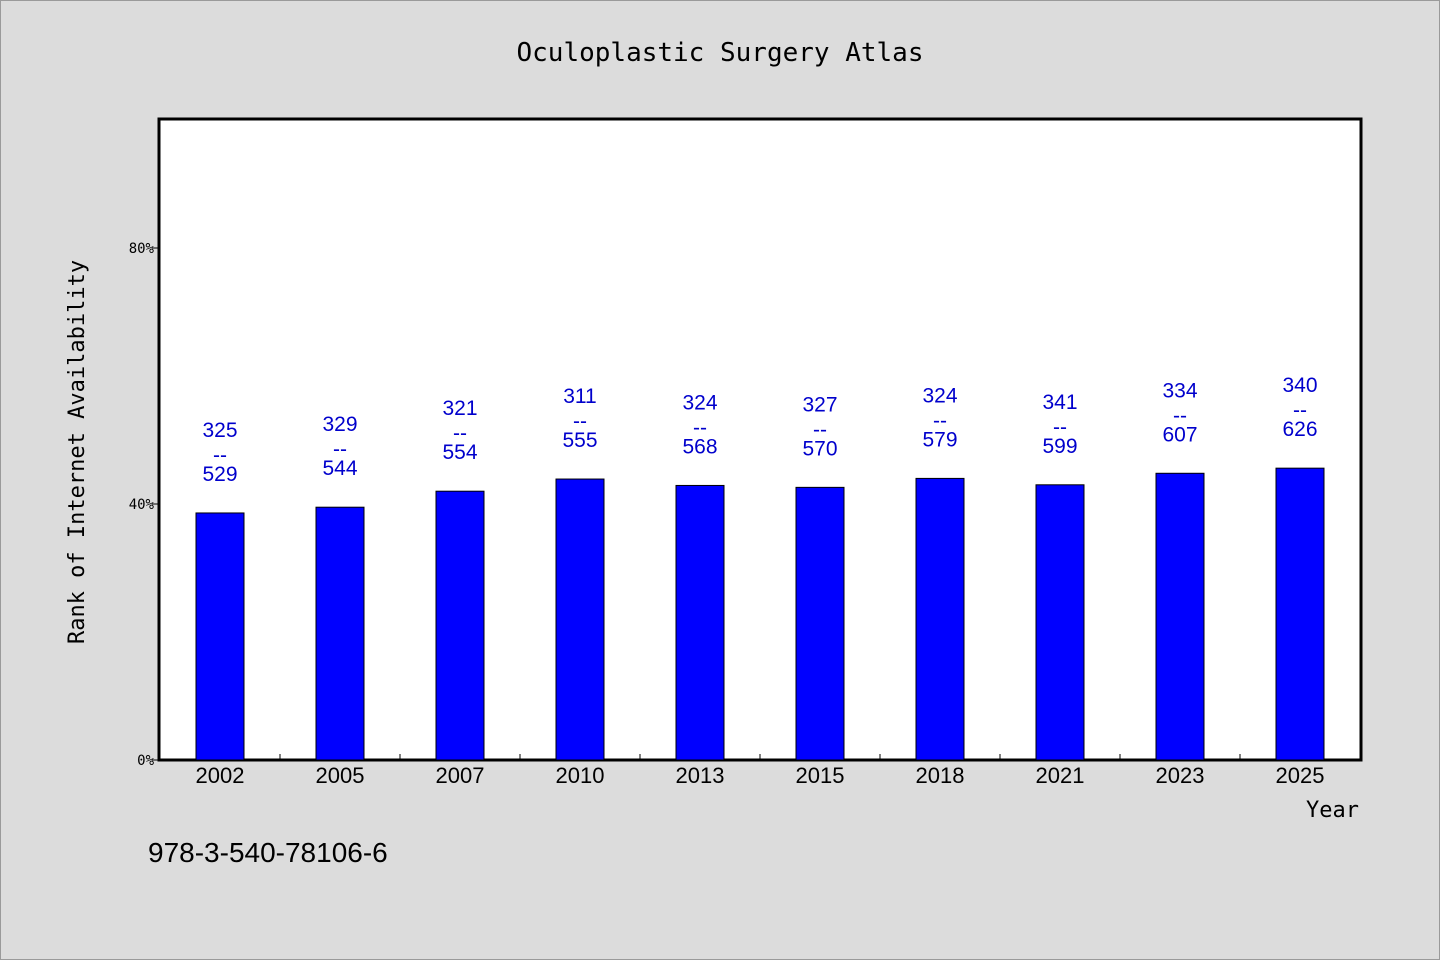 This screenshot has height=960, width=1440. I want to click on x-tick-label: 2021, so click(1060, 775).